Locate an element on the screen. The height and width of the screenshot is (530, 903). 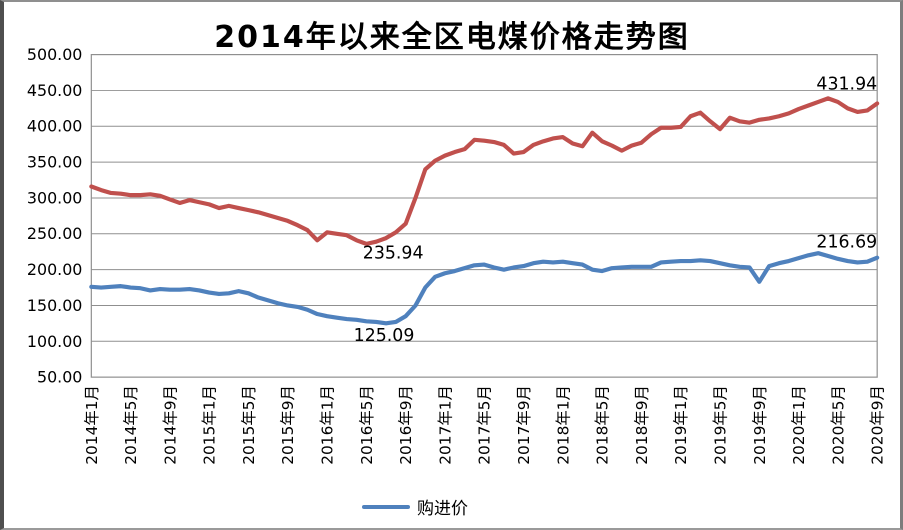
x-tick-label: 2020年5月 is located at coordinates (838, 425).